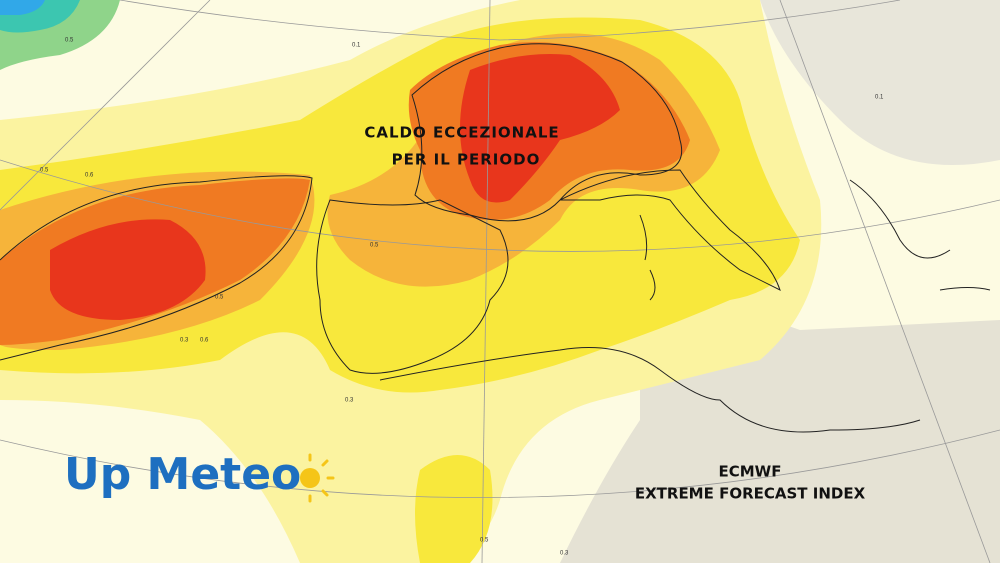 The image size is (1000, 568). What do you see at coordinates (750, 494) in the screenshot?
I see `caption: EXTREME FORECAST INDEX` at bounding box center [750, 494].